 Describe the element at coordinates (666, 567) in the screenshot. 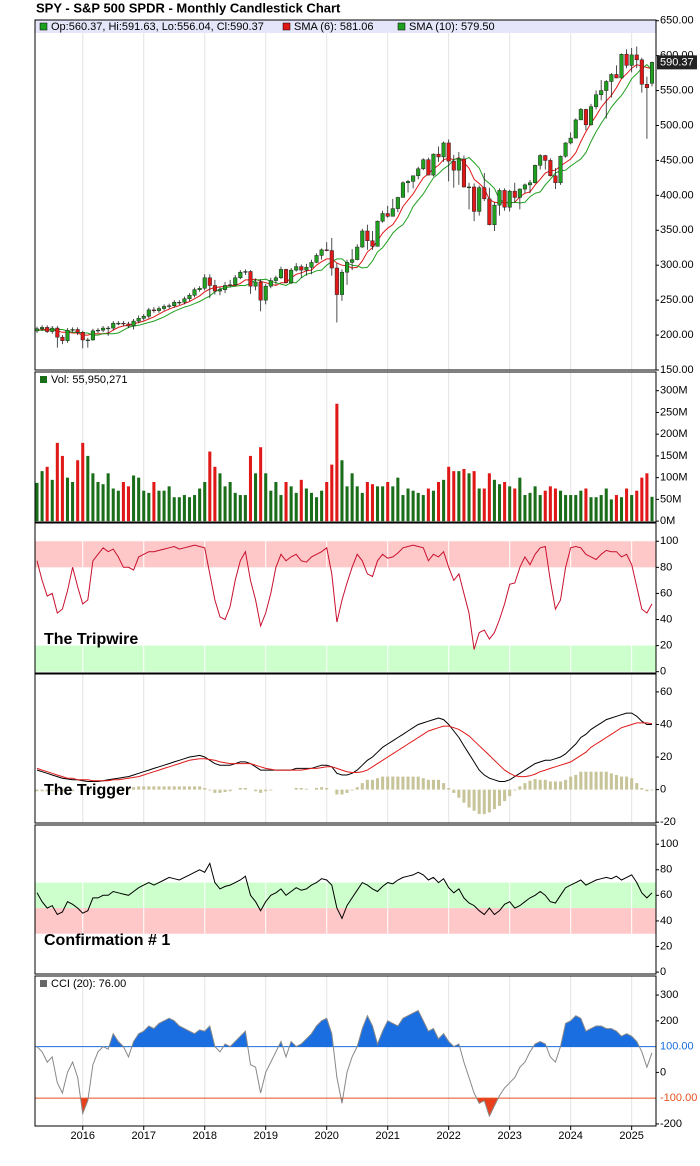

I see `y-tick-label: 80` at that location.